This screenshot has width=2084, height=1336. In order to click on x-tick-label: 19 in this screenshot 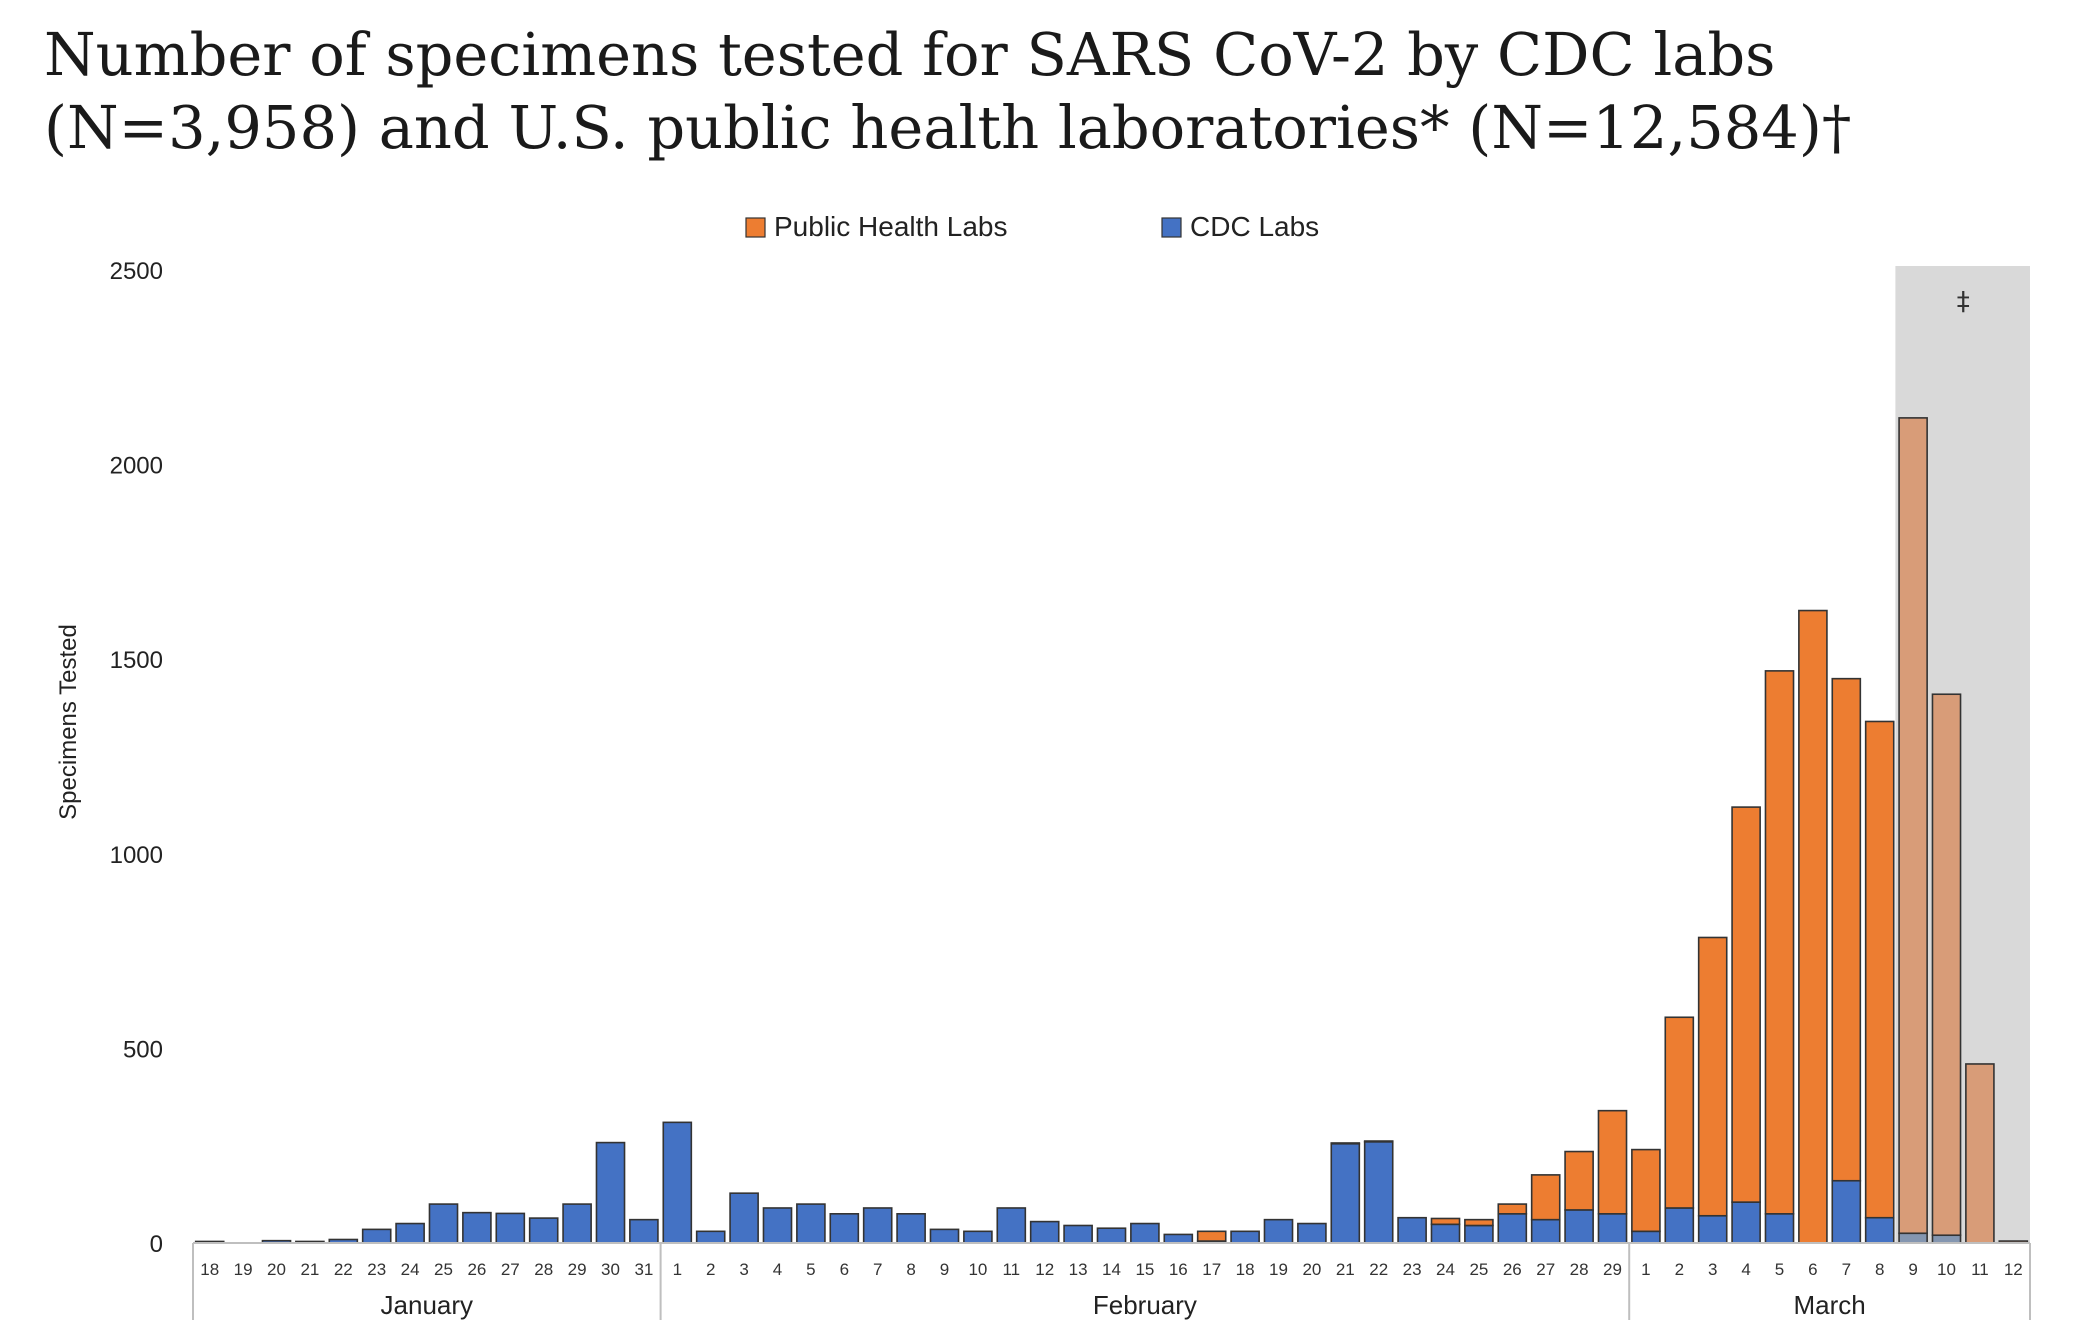, I will do `click(1278, 1269)`.